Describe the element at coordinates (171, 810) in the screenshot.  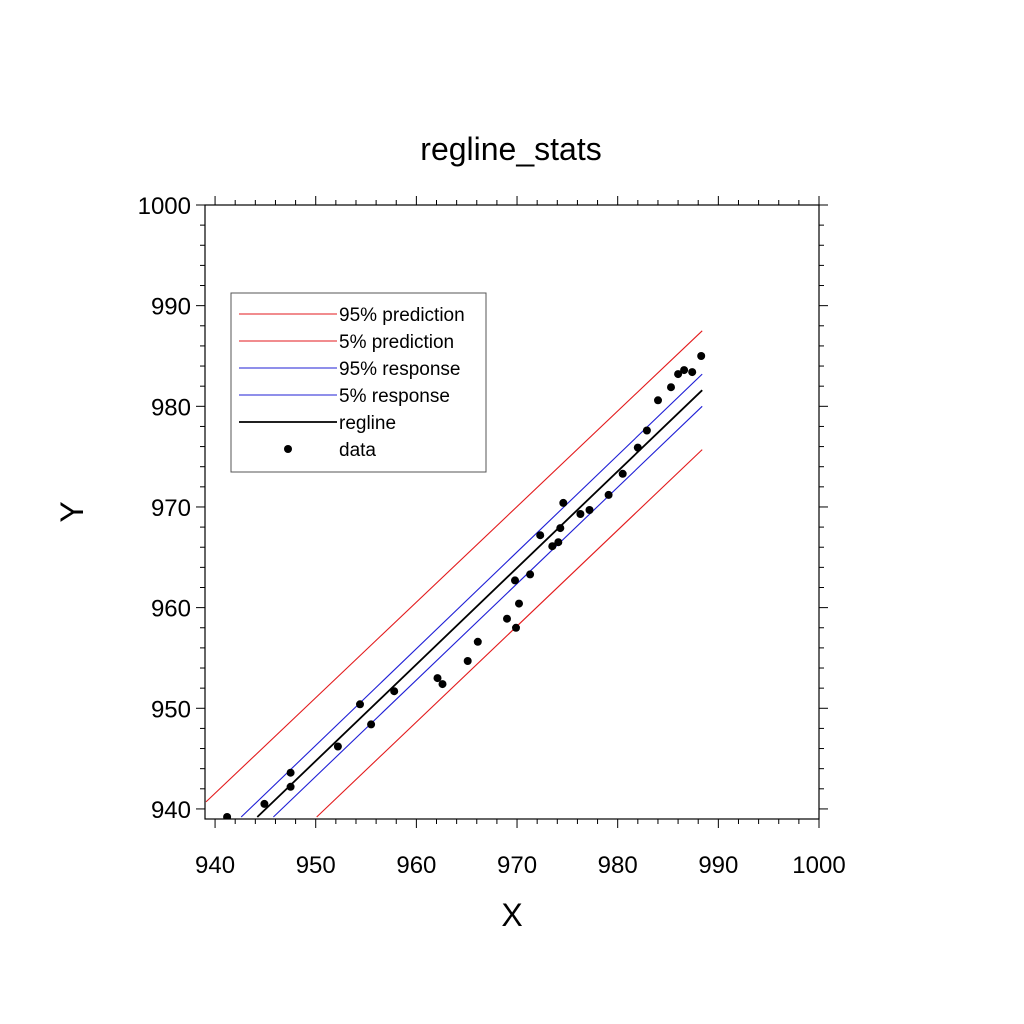
I see `y-tick-label: 940` at that location.